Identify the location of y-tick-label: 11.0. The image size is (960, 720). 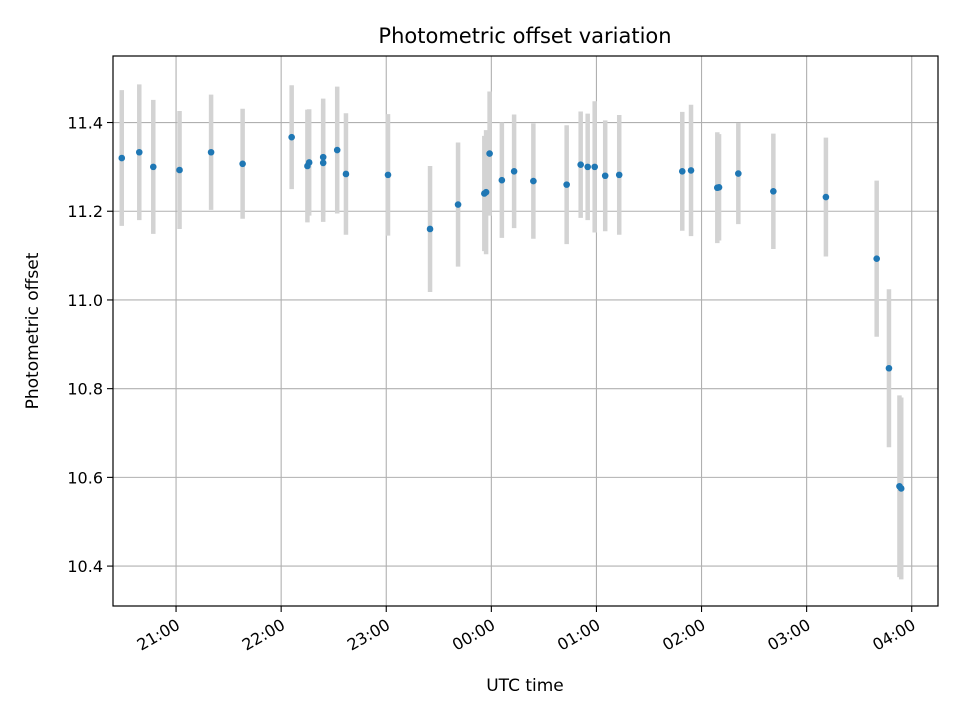
(85, 300).